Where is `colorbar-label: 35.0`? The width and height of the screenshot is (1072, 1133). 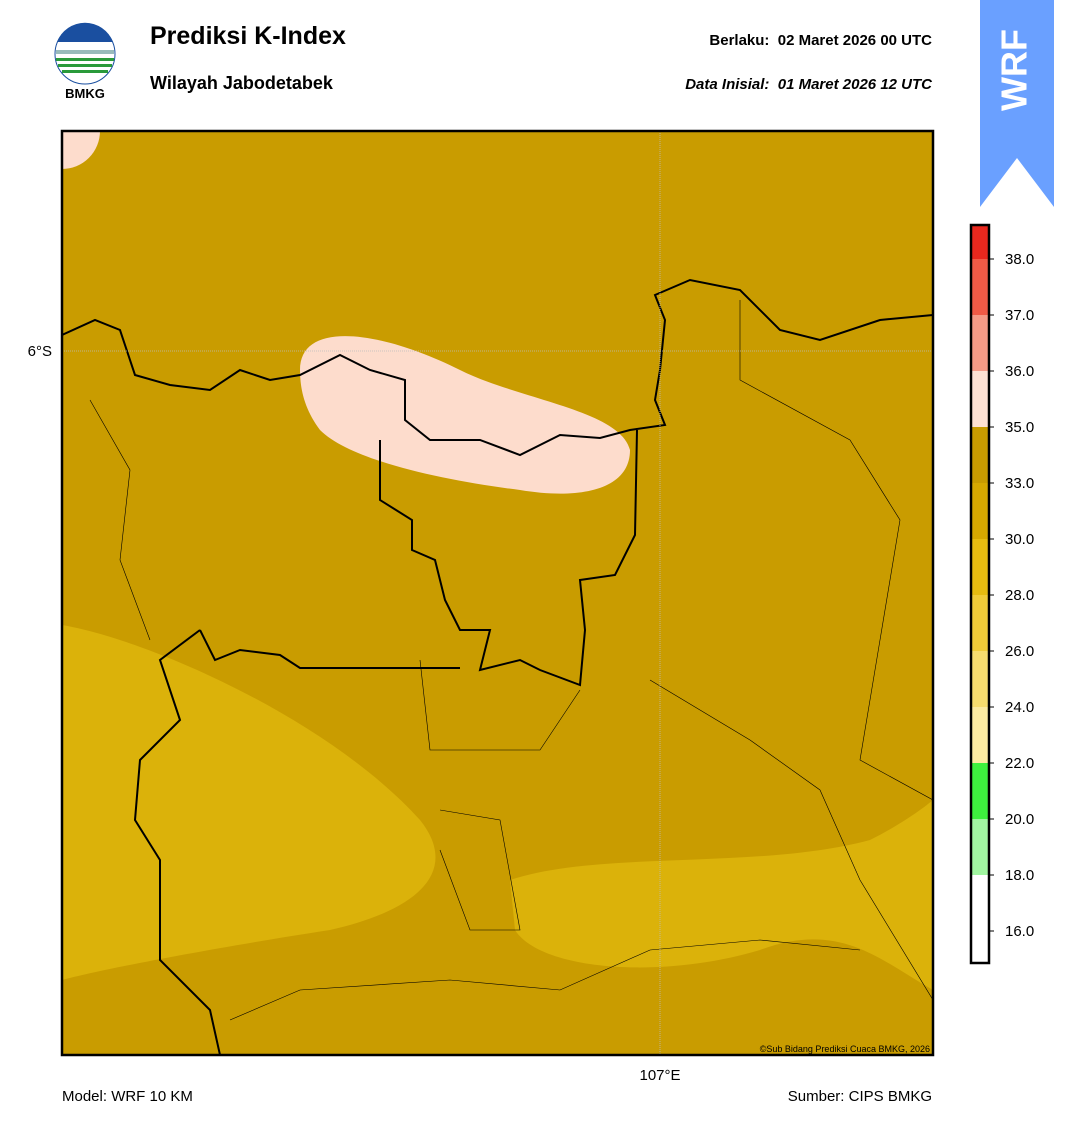
colorbar-label: 35.0 is located at coordinates (1019, 427).